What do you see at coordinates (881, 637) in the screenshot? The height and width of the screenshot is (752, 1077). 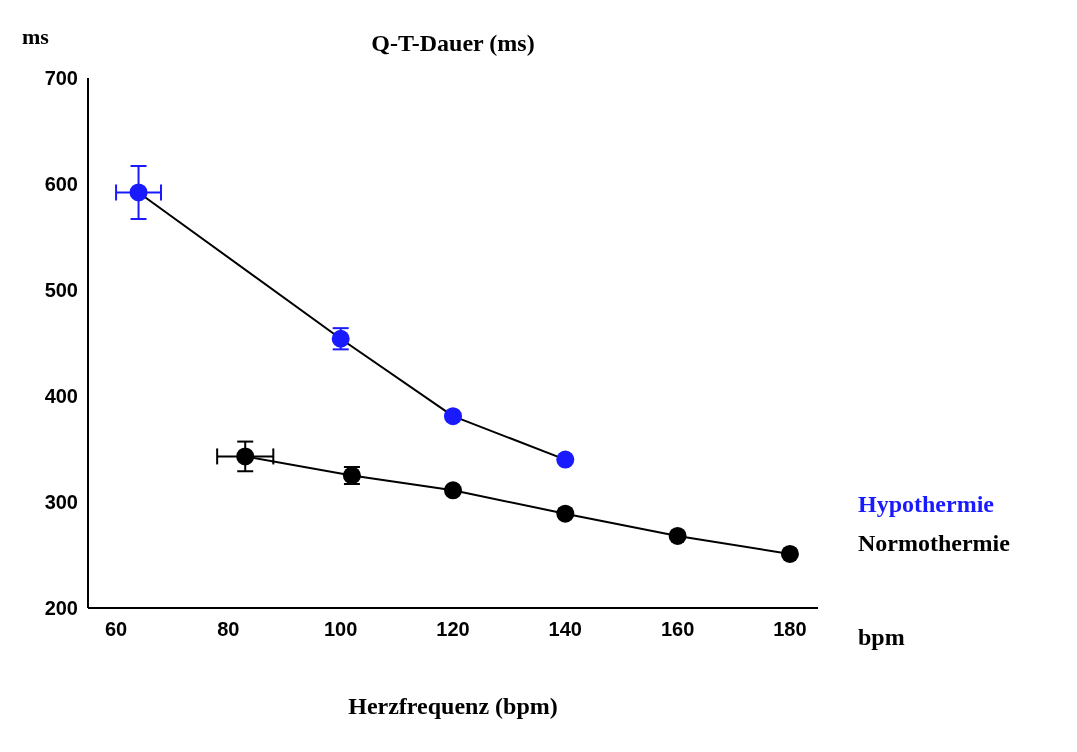 I see `text: bpm` at bounding box center [881, 637].